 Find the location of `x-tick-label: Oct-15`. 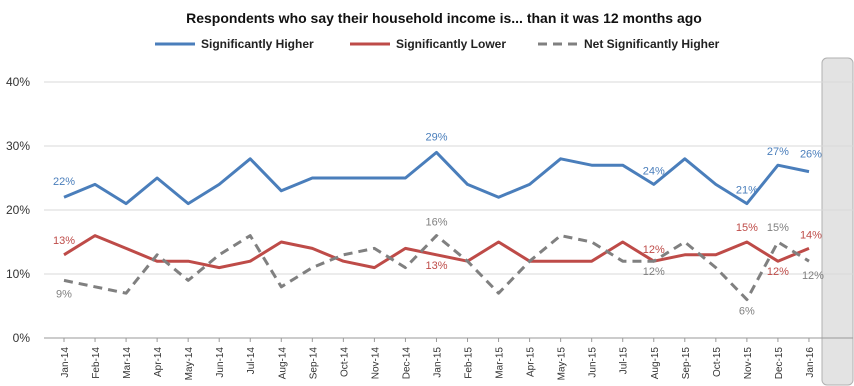

x-tick-label: Oct-15 is located at coordinates (717, 362).